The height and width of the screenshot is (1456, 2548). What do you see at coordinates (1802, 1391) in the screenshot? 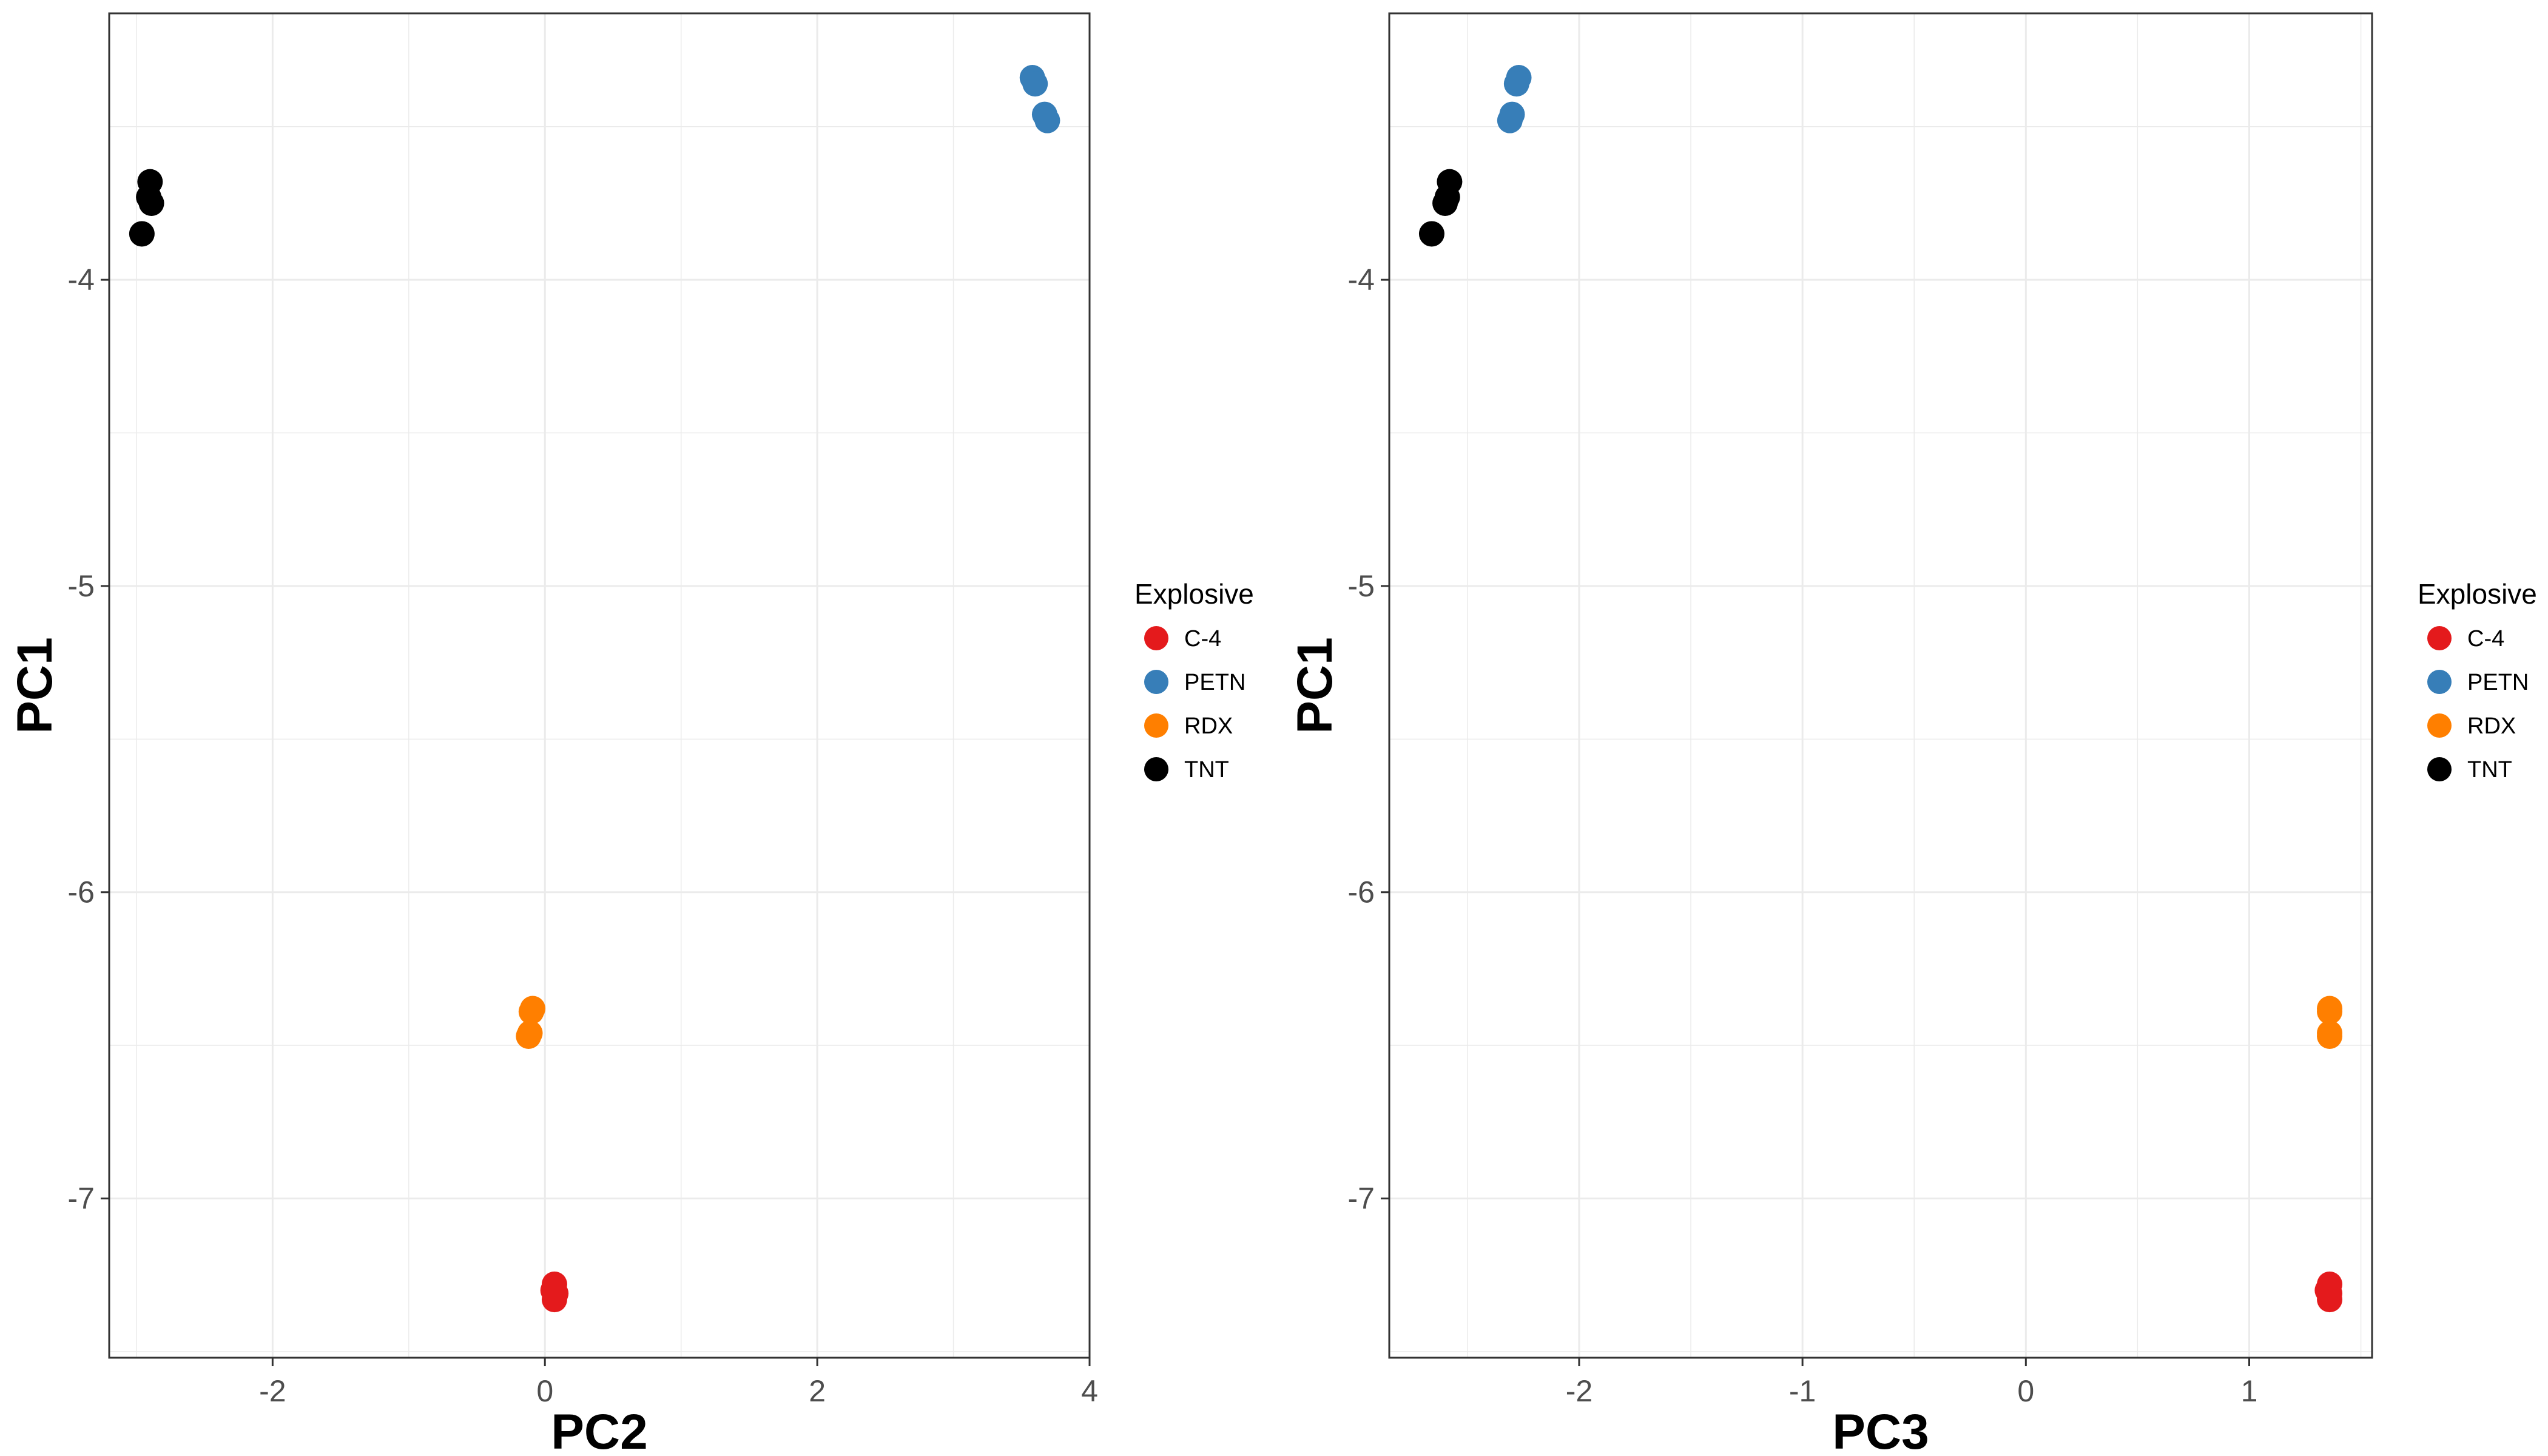
I see `x-tick-label: -1` at bounding box center [1802, 1391].